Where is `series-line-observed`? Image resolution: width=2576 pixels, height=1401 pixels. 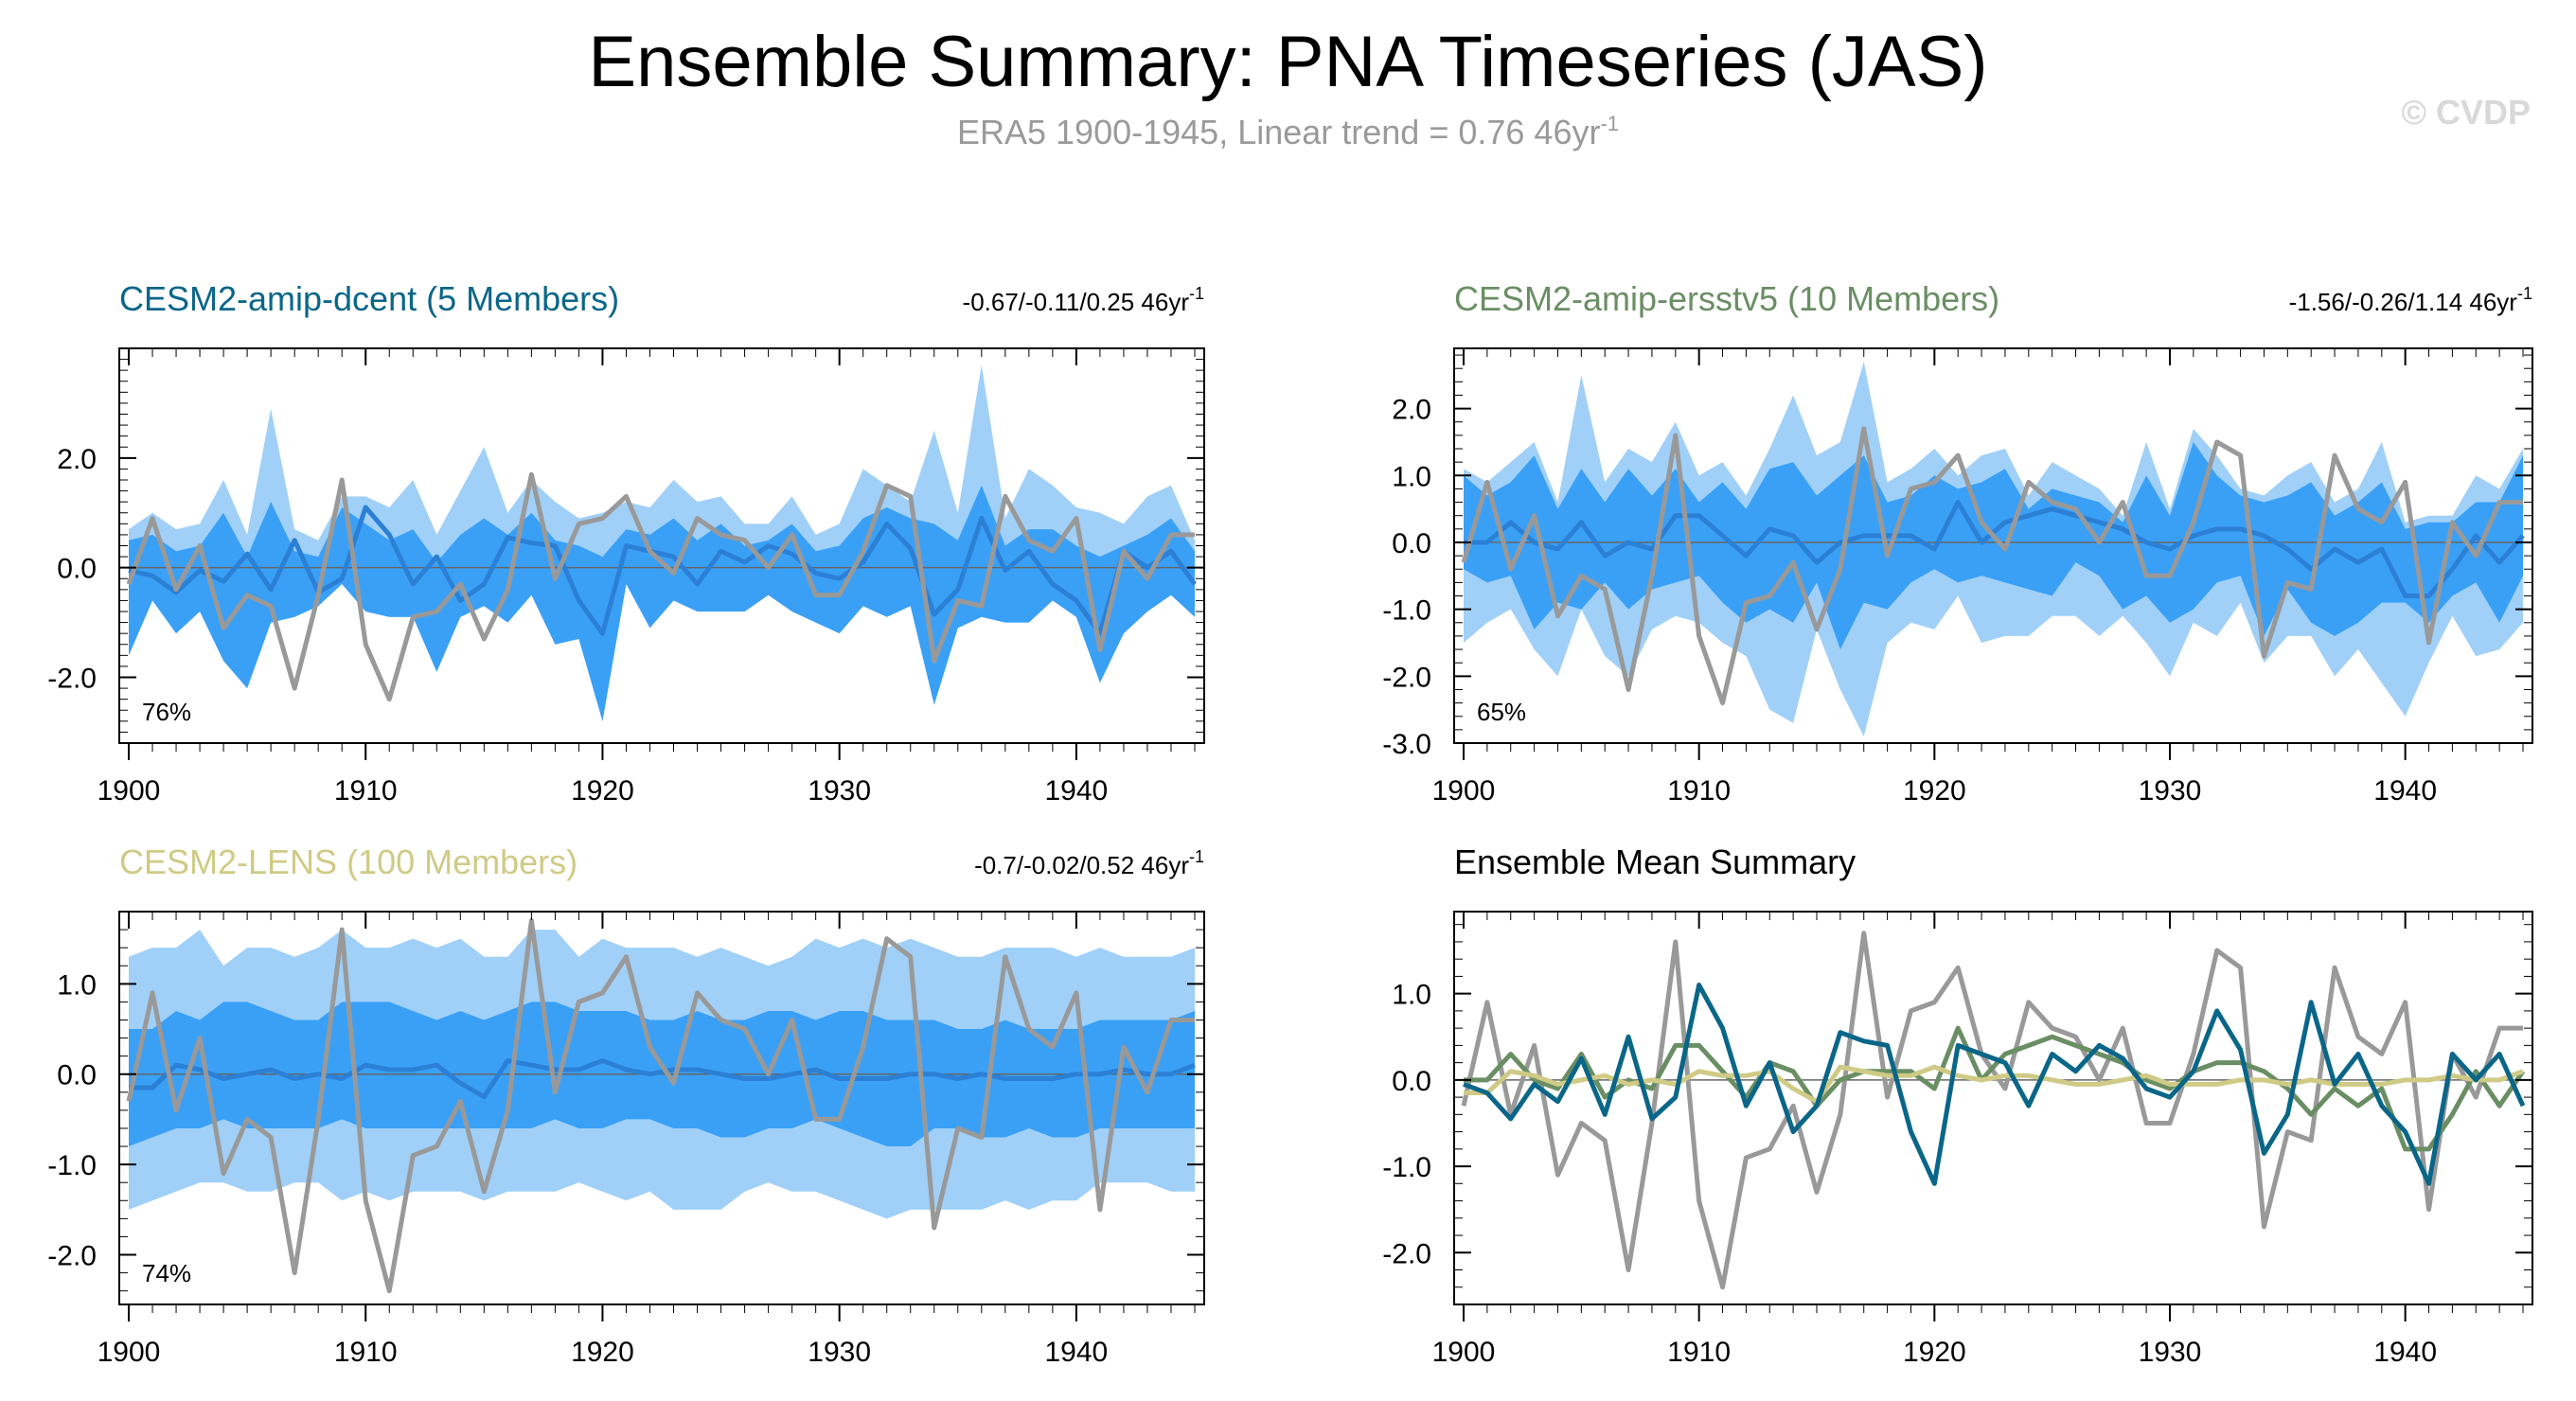 series-line-observed is located at coordinates (1992, 1110).